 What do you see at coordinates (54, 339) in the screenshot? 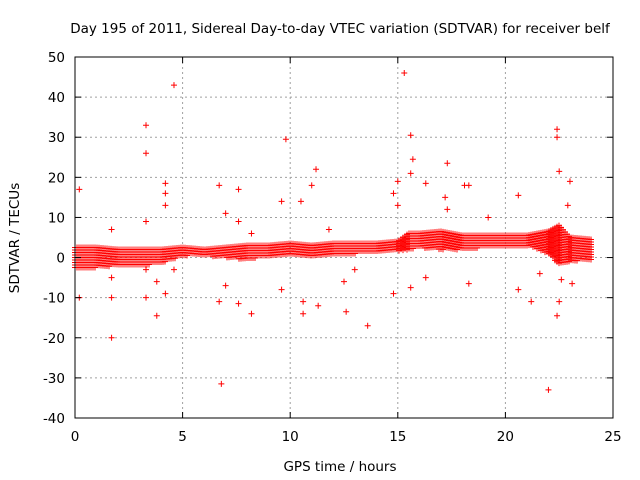
I see `y-tick-label: -20` at bounding box center [54, 339].